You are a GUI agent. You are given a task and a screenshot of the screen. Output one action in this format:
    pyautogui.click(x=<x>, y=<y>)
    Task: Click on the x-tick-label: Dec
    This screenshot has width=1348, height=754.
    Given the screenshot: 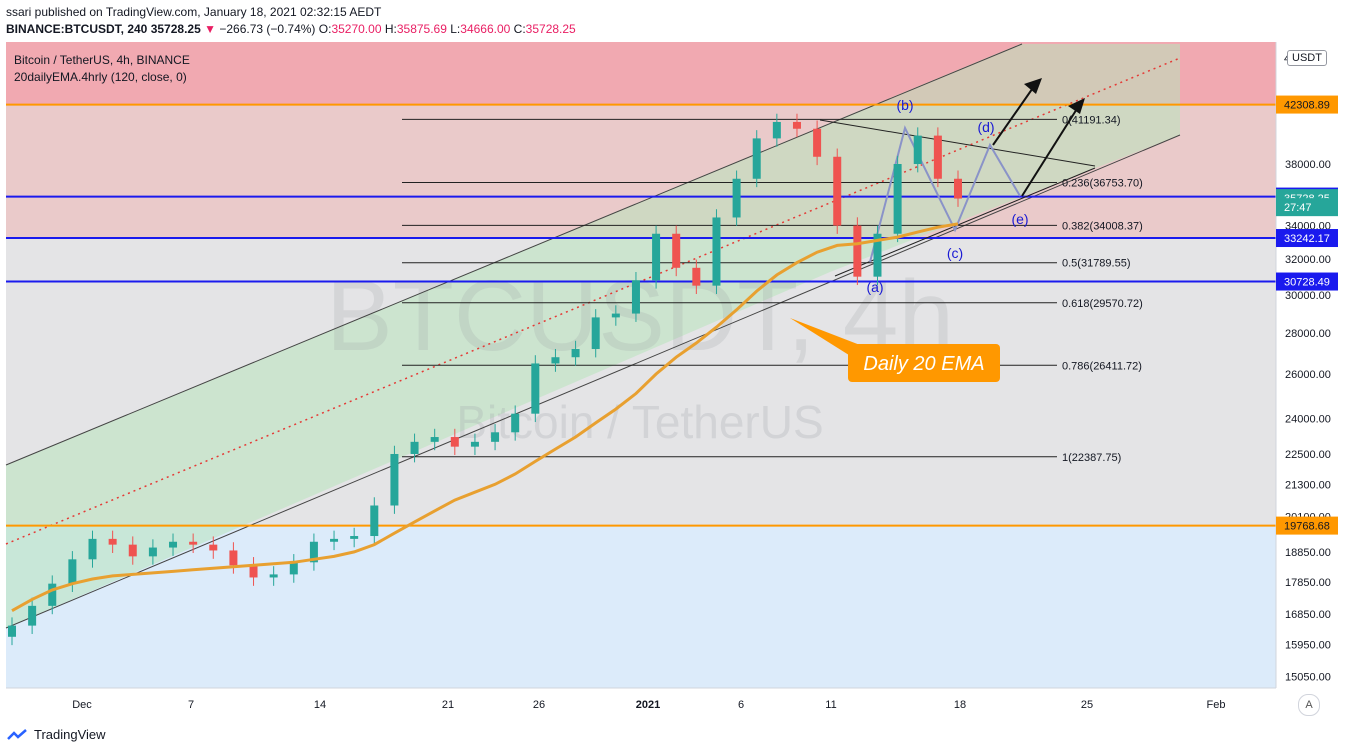 What is the action you would take?
    pyautogui.click(x=82, y=705)
    